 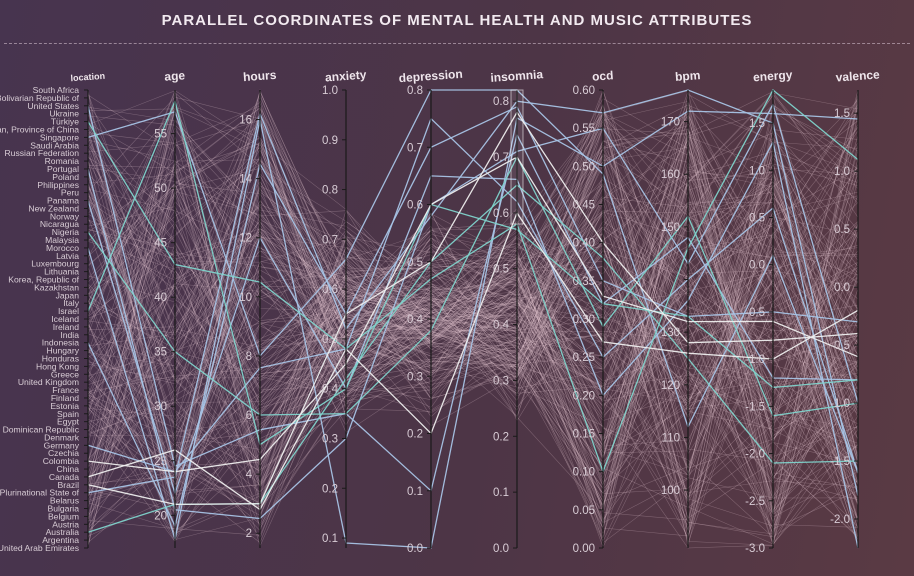 What do you see at coordinates (60, 540) in the screenshot?
I see `tick-label: Argentina` at bounding box center [60, 540].